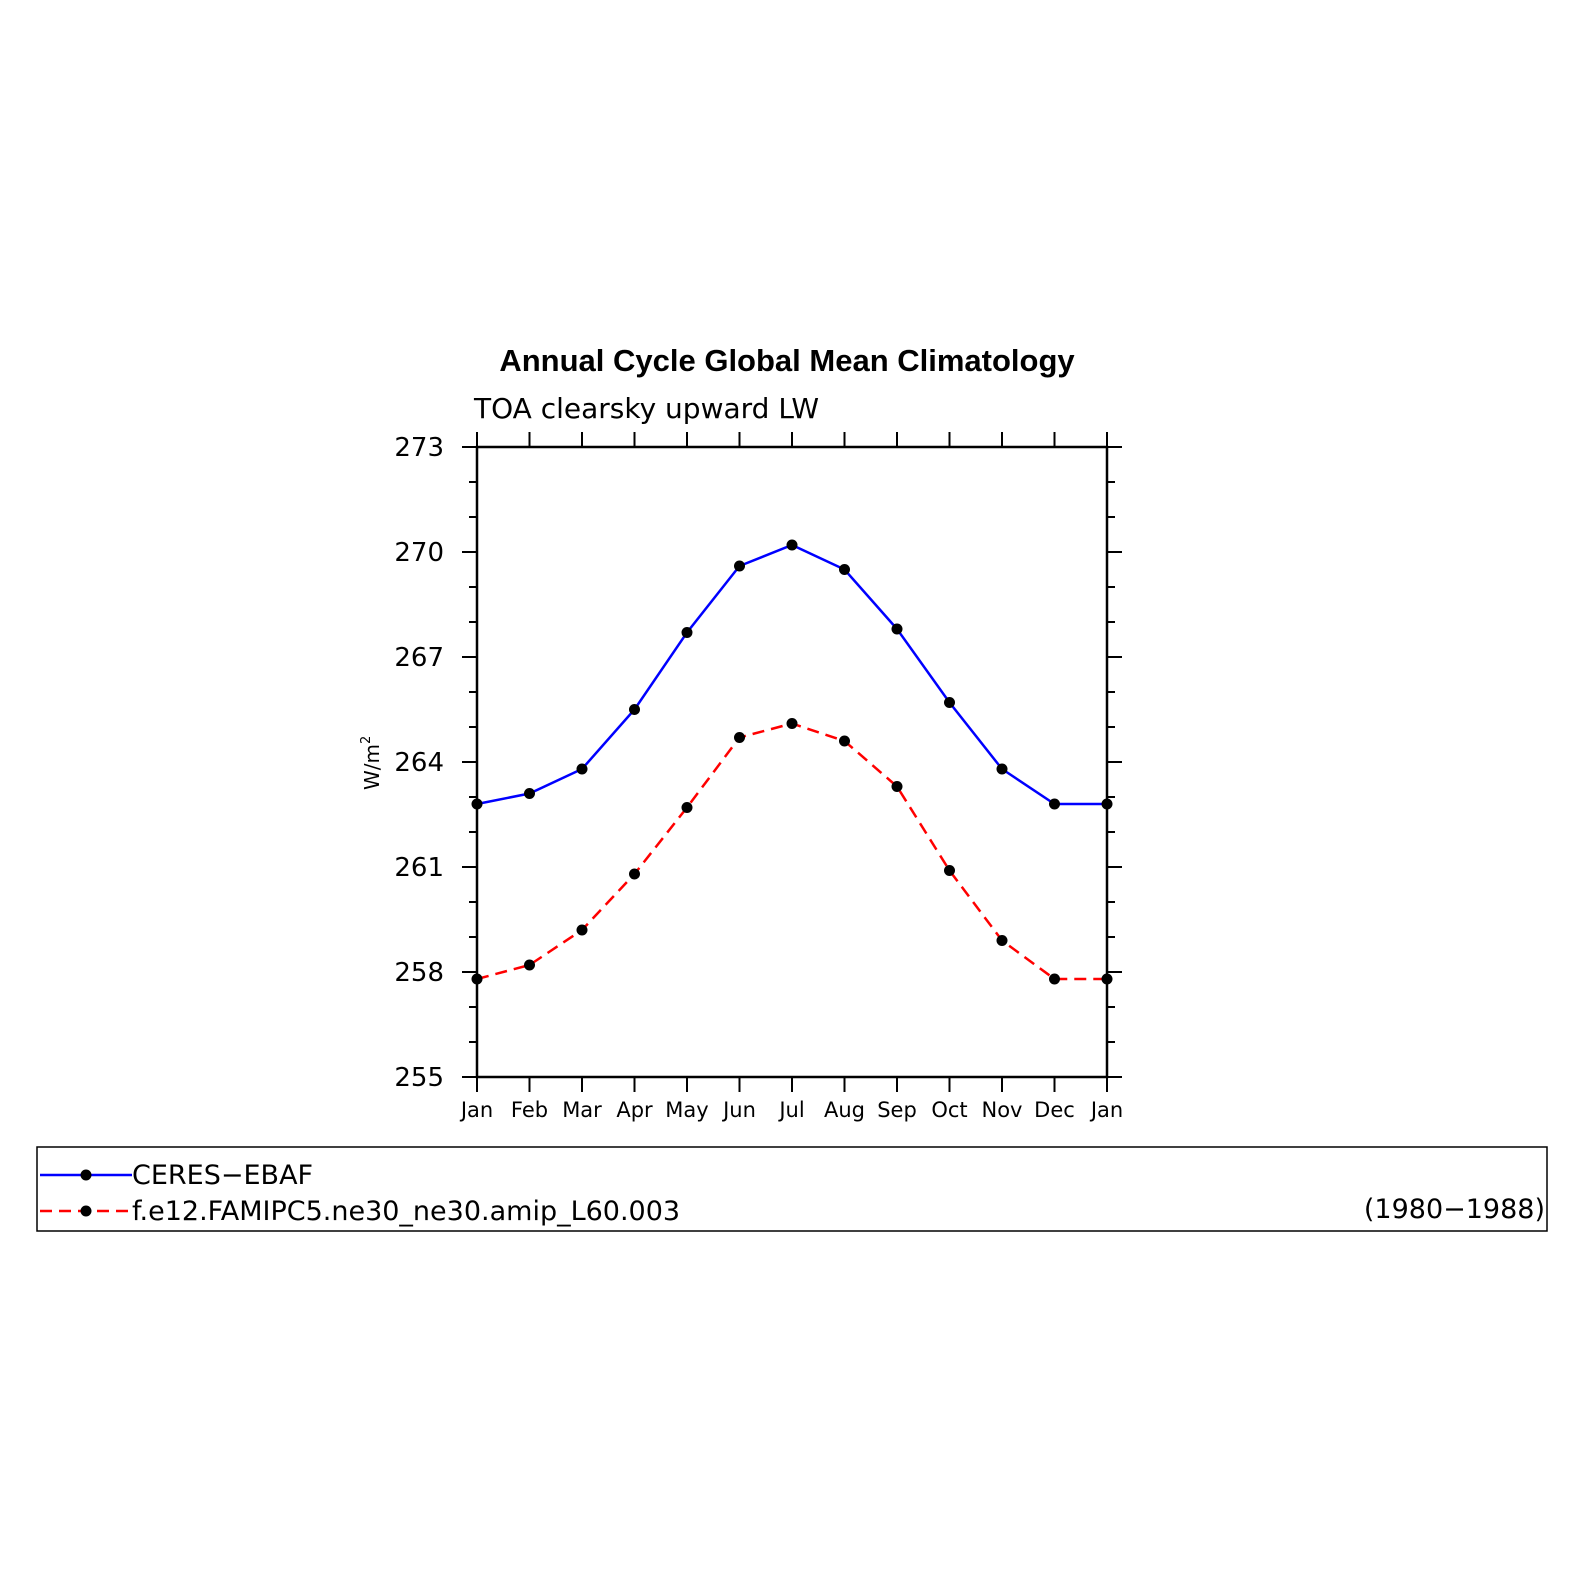 Image resolution: width=1575 pixels, height=1575 pixels. What do you see at coordinates (529, 1110) in the screenshot?
I see `x-tick-label: Feb` at bounding box center [529, 1110].